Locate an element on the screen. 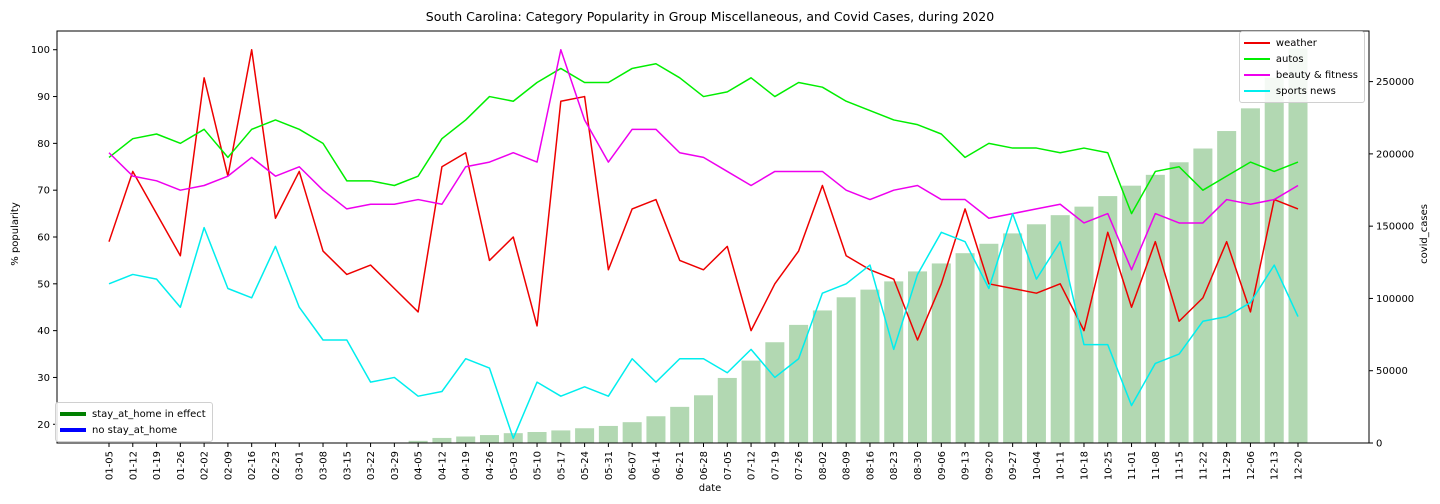  y-tick-label: 30 is located at coordinates (43, 378).